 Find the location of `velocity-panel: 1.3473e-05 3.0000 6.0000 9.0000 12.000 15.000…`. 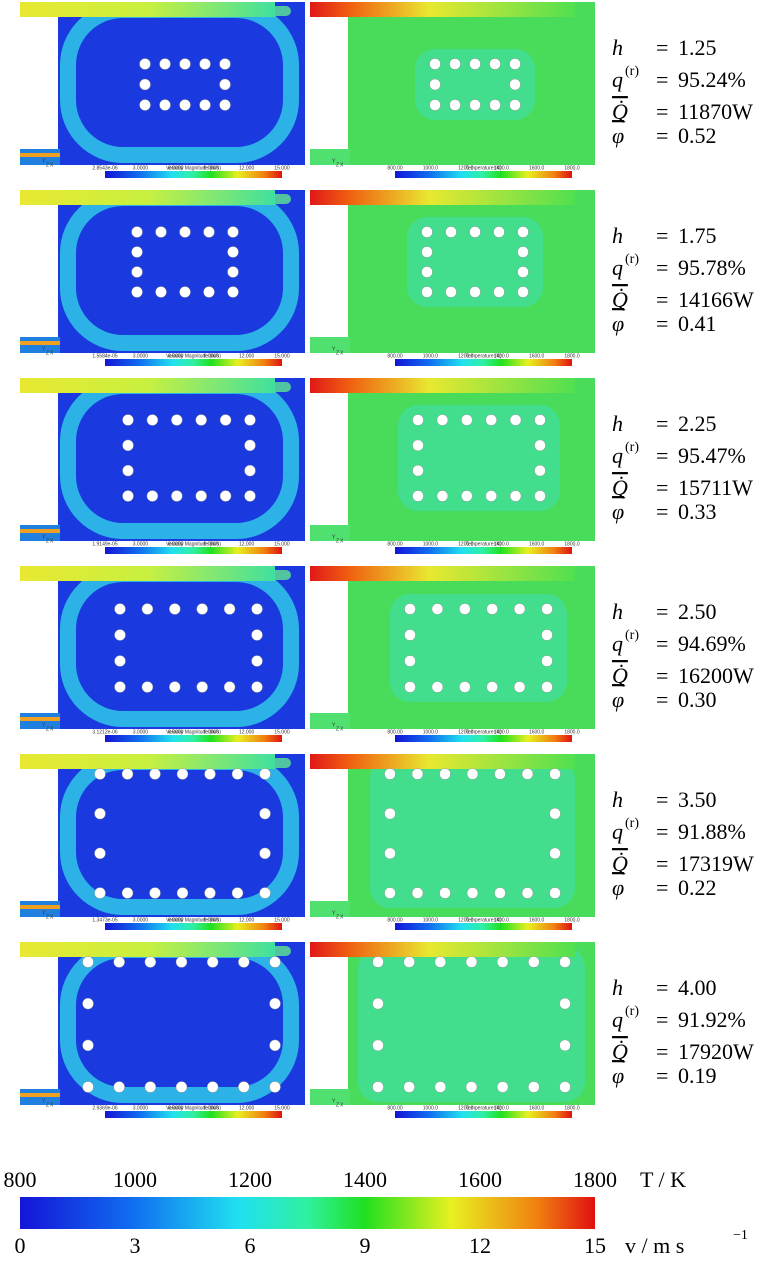

velocity-panel: 1.3473e-05 3.0000 6.0000 9.0000 12.000 15.000… is located at coordinates (162, 842).